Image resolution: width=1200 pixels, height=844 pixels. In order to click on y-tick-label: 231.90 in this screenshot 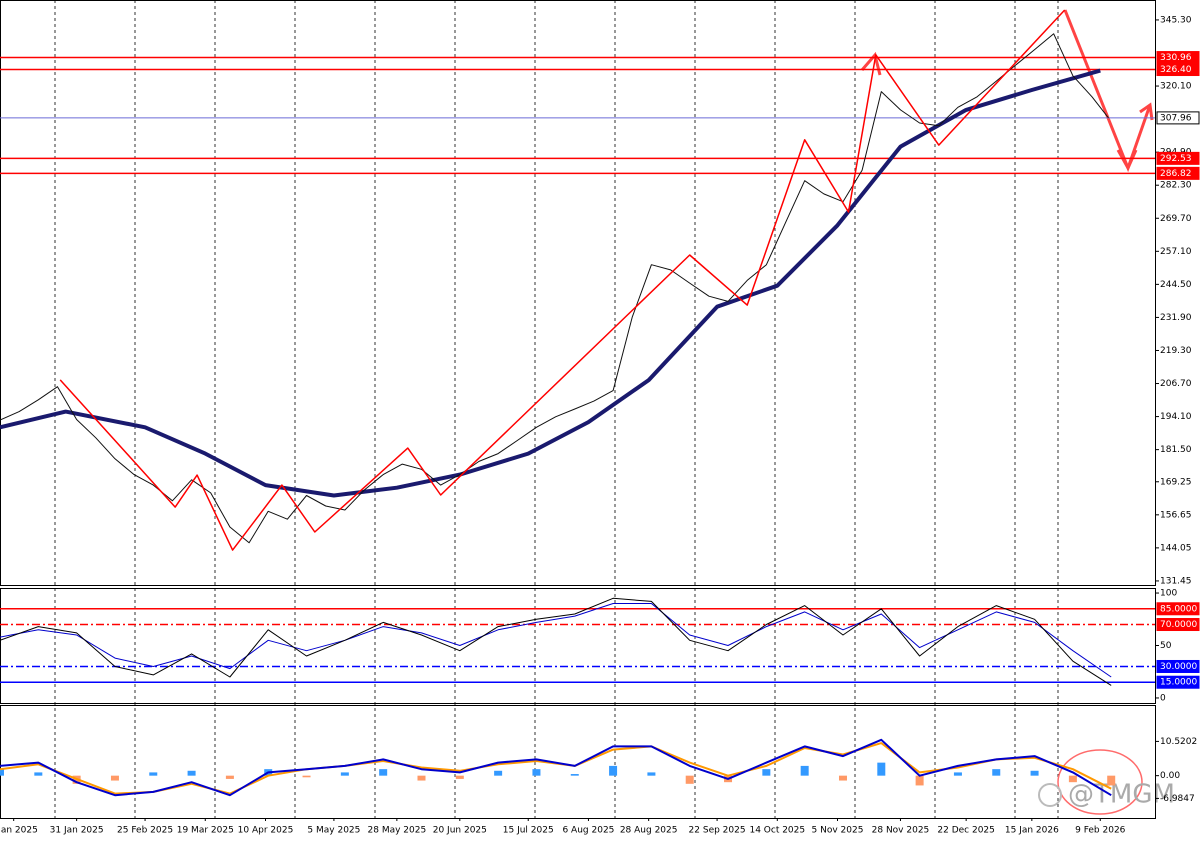, I will do `click(1176, 318)`.